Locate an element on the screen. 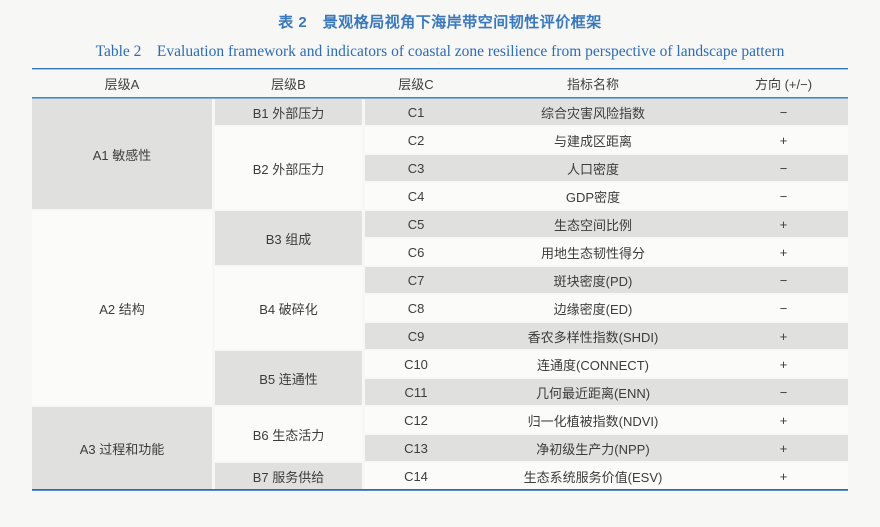  header-indicator-name: 指标名称 is located at coordinates (592, 84).